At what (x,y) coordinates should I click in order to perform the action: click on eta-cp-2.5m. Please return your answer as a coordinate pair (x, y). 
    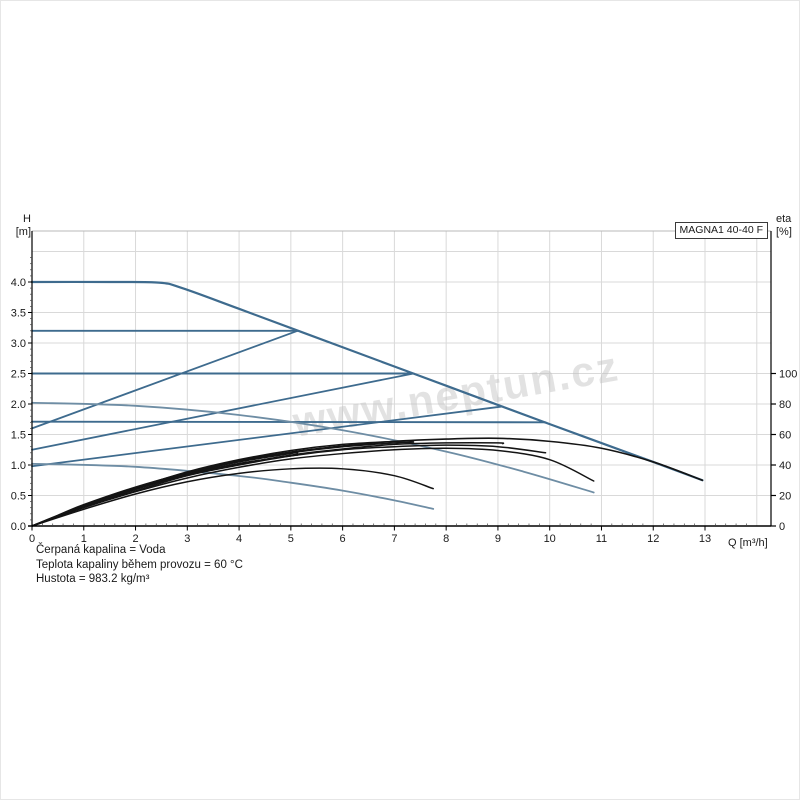
    Looking at the image, I should click on (223, 483).